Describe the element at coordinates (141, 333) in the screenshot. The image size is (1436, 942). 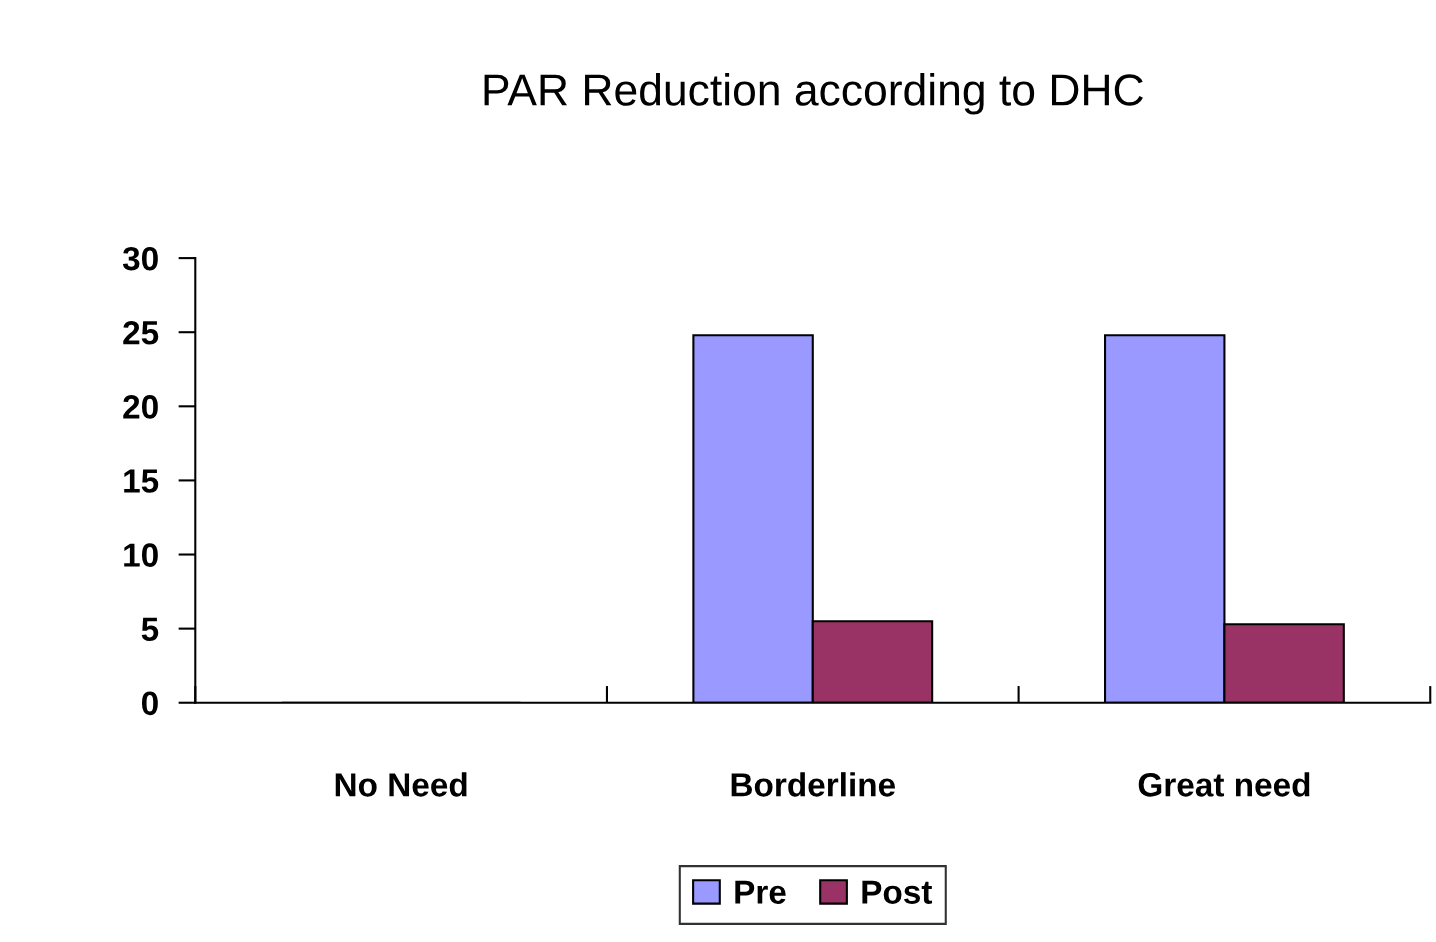
I see `y-tick-label: 25` at that location.